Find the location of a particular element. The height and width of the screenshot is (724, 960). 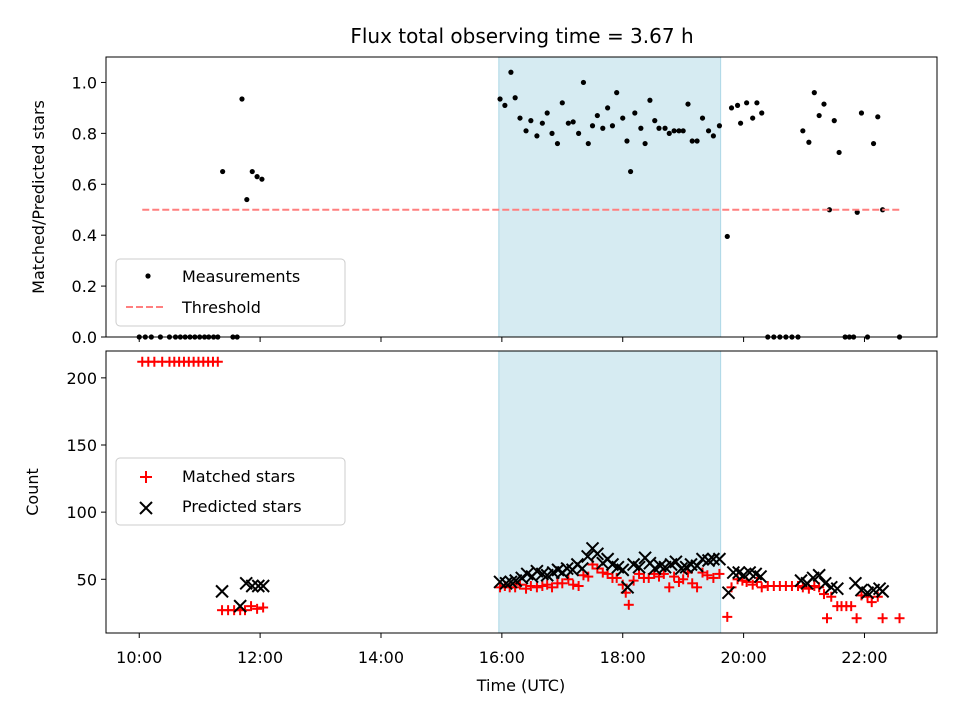

chart-title: Flux total observing time = 3.67 h is located at coordinates (521, 36).